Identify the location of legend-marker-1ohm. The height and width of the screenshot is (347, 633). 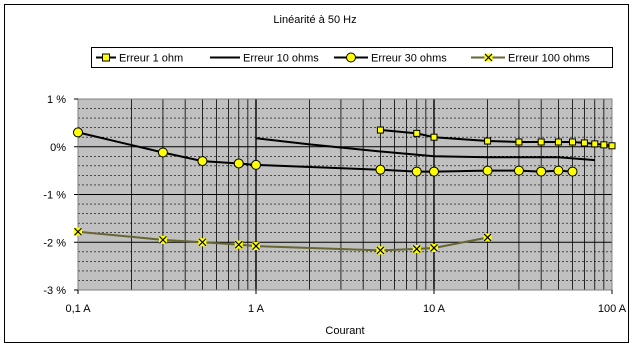
(106, 57).